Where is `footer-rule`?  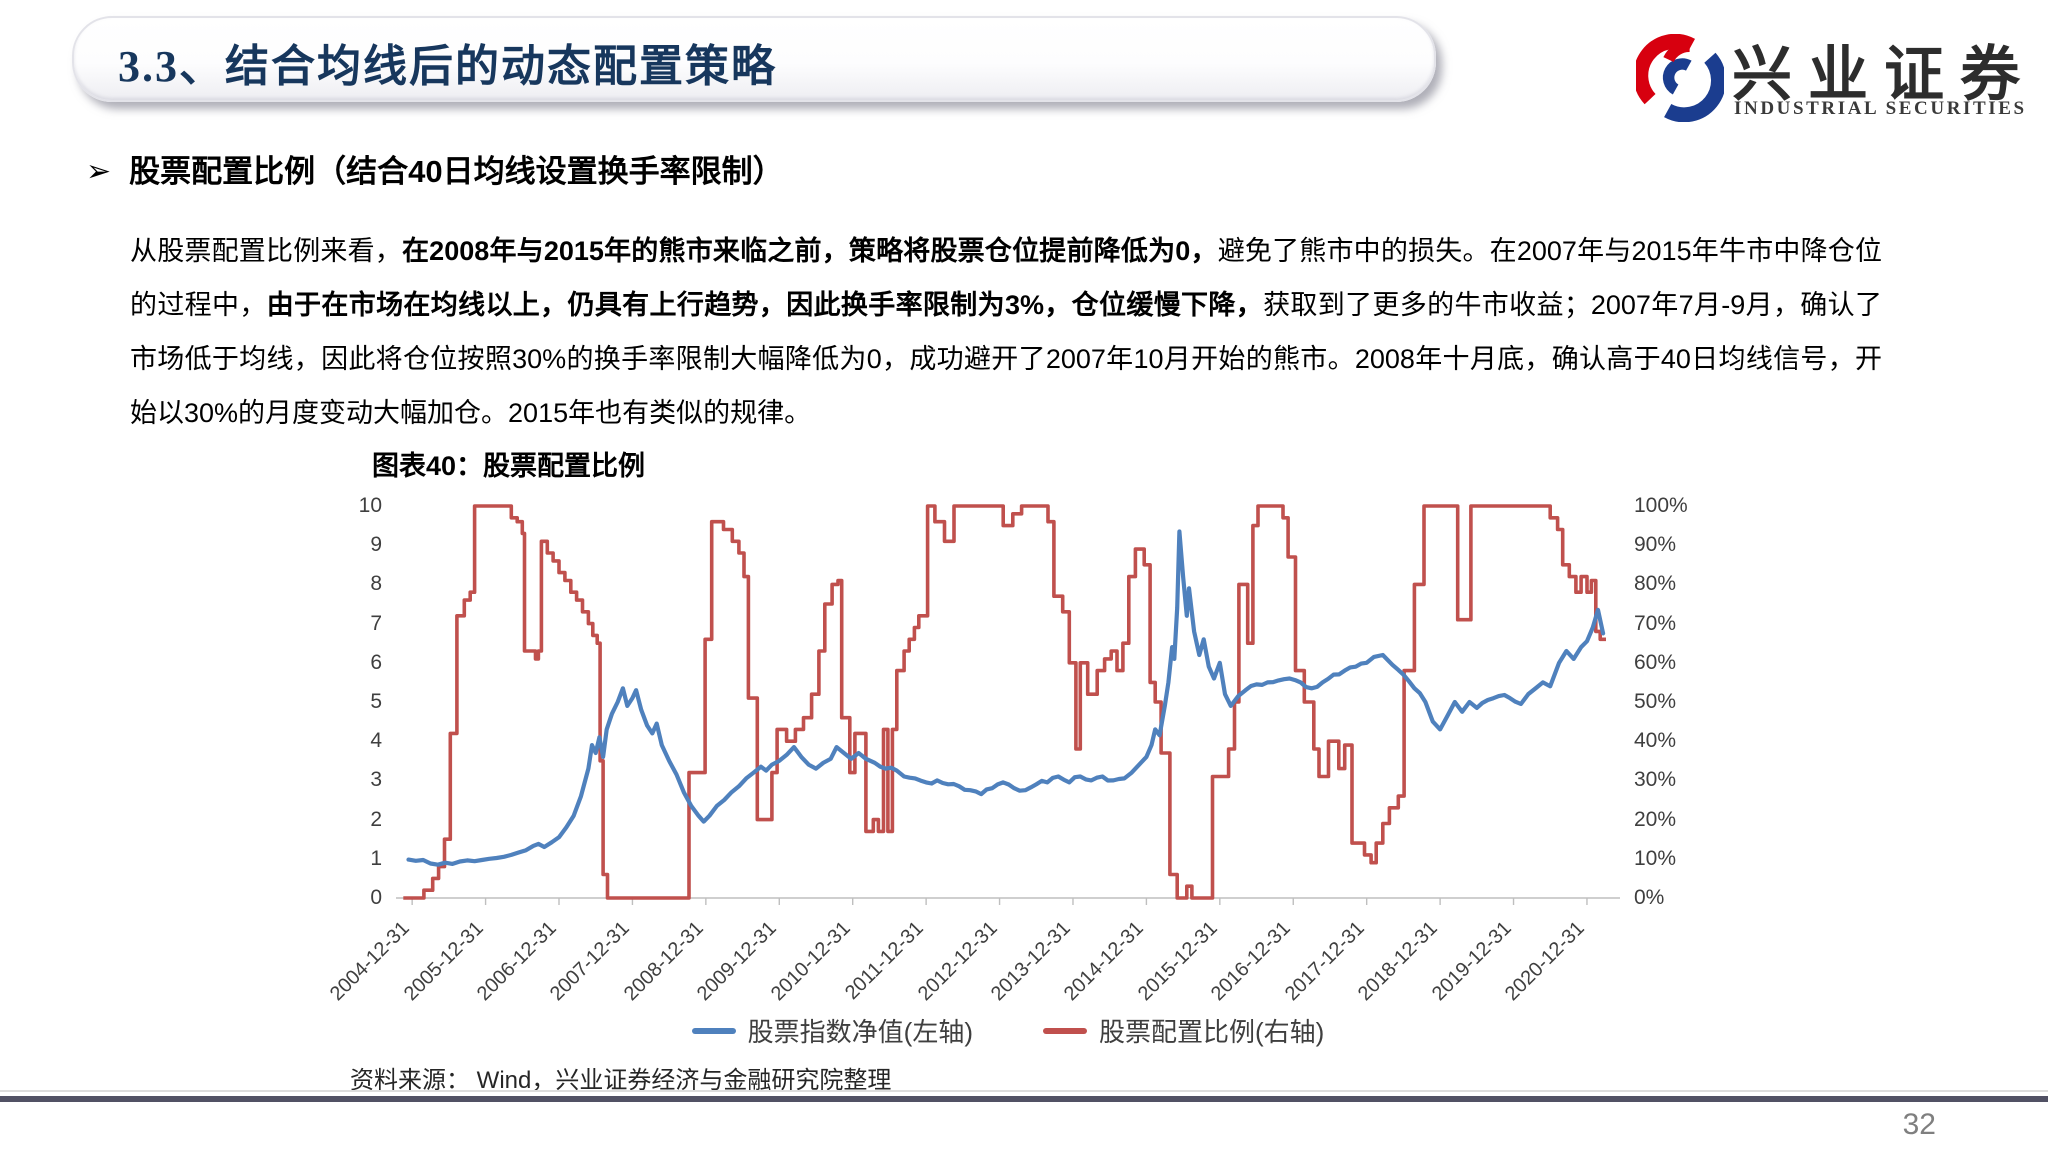
footer-rule is located at coordinates (1024, 1099).